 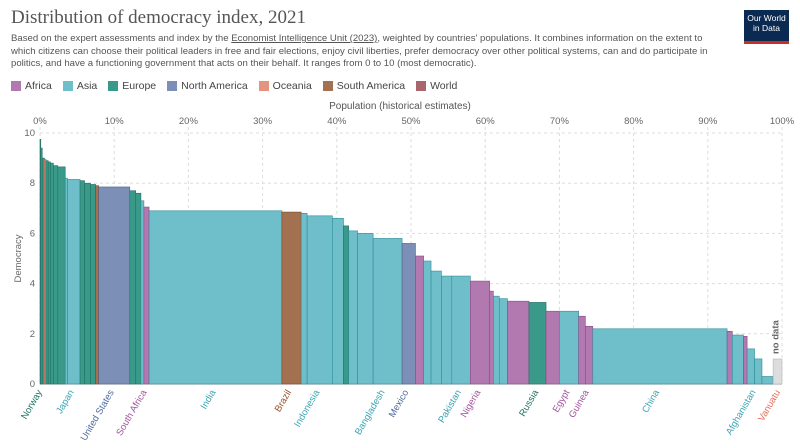 What do you see at coordinates (775, 337) in the screenshot?
I see `no-data-label: no data` at bounding box center [775, 337].